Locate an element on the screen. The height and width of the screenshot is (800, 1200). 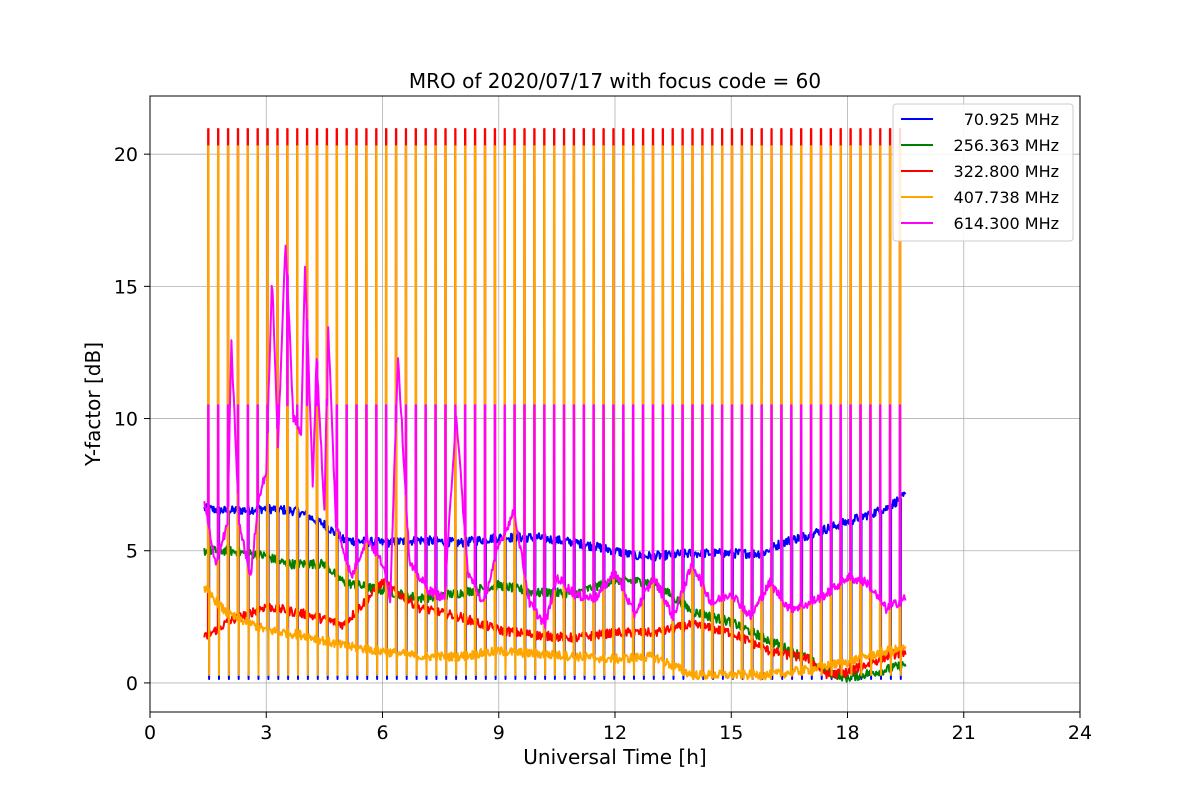
y-tick-label: 20 is located at coordinates (126, 155).